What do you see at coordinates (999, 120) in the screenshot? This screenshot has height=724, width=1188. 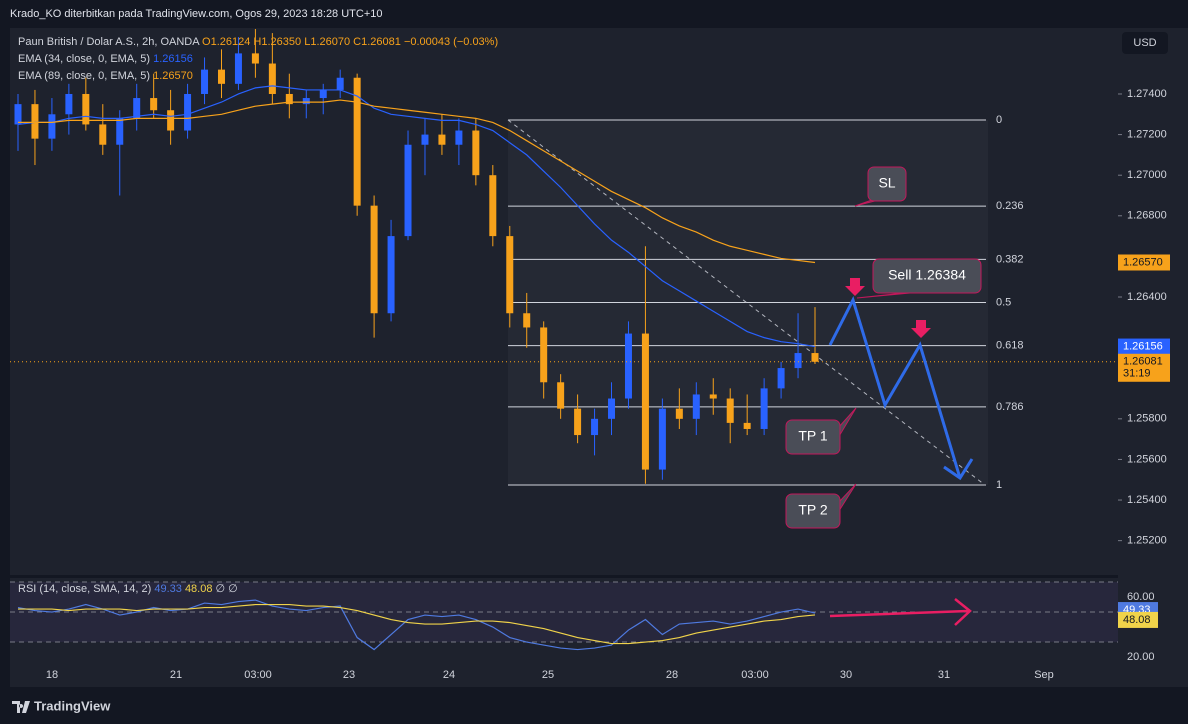 I see `fib-label: 0` at bounding box center [999, 120].